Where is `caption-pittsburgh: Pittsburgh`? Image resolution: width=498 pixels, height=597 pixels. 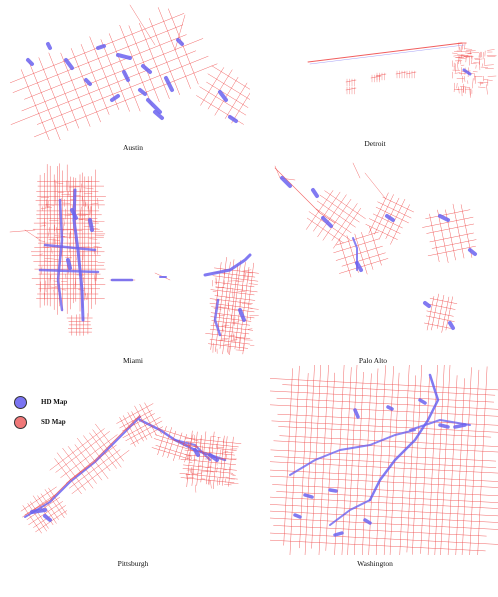 caption-pittsburgh: Pittsburgh is located at coordinates (133, 563).